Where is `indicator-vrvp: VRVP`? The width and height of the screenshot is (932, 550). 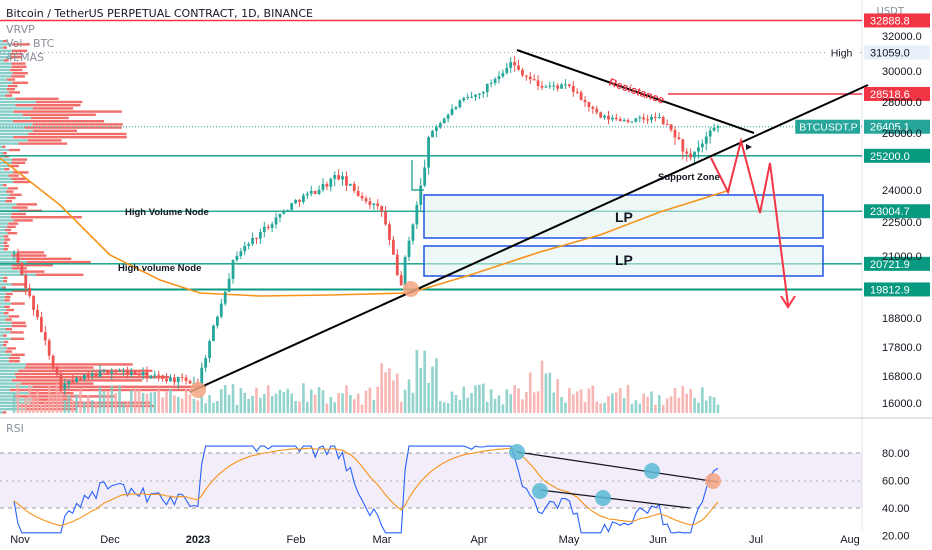 indicator-vrvp: VRVP is located at coordinates (20, 29).